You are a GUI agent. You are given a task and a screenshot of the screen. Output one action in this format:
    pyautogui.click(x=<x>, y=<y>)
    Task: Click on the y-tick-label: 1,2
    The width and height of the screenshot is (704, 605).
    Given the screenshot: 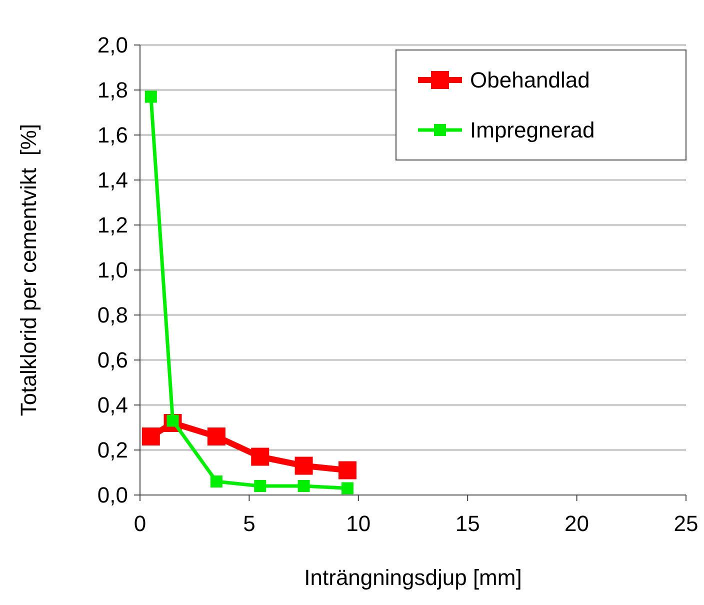 What is the action you would take?
    pyautogui.click(x=112, y=225)
    